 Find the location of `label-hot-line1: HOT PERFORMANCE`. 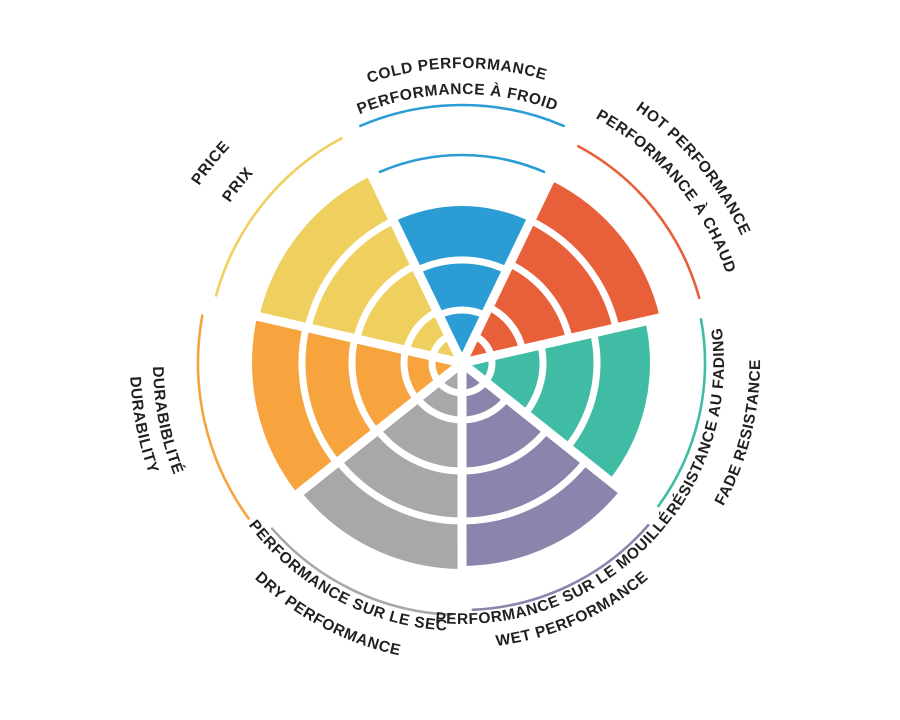

label-hot-line1: HOT PERFORMANCE is located at coordinates (693, 168).